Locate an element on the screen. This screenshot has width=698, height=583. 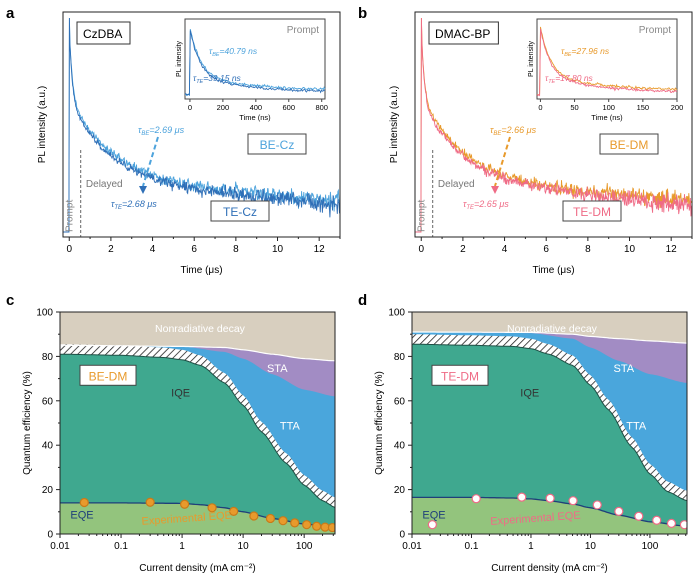
series-label-be-cz: BE-Cz is located at coordinates (277, 145).